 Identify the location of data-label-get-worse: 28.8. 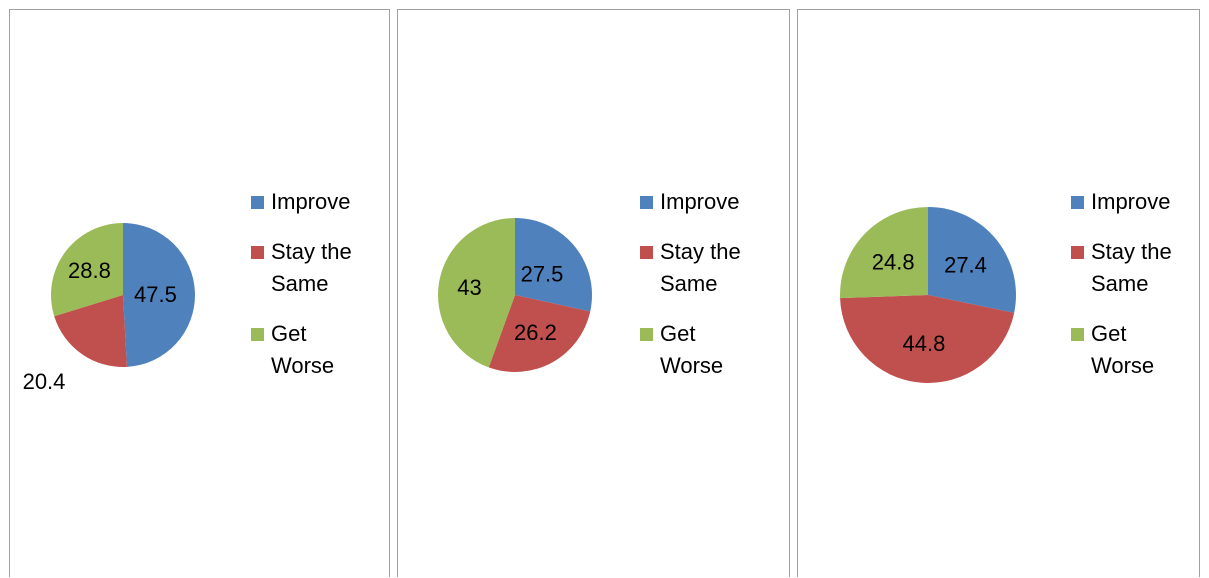
(89, 270).